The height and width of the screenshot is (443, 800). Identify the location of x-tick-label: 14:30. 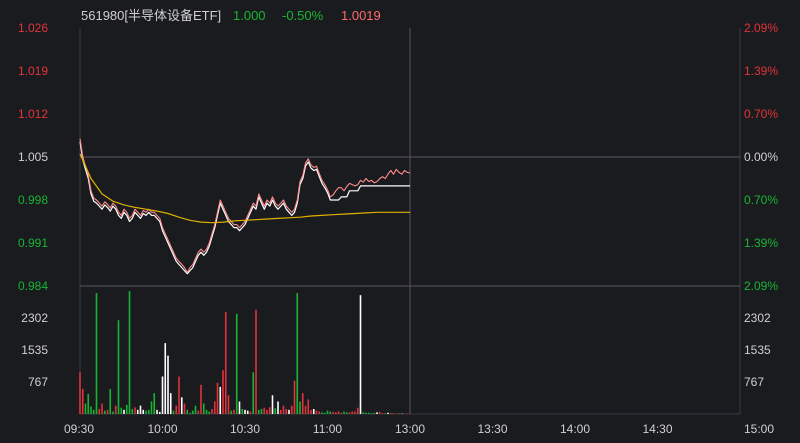
(657, 429).